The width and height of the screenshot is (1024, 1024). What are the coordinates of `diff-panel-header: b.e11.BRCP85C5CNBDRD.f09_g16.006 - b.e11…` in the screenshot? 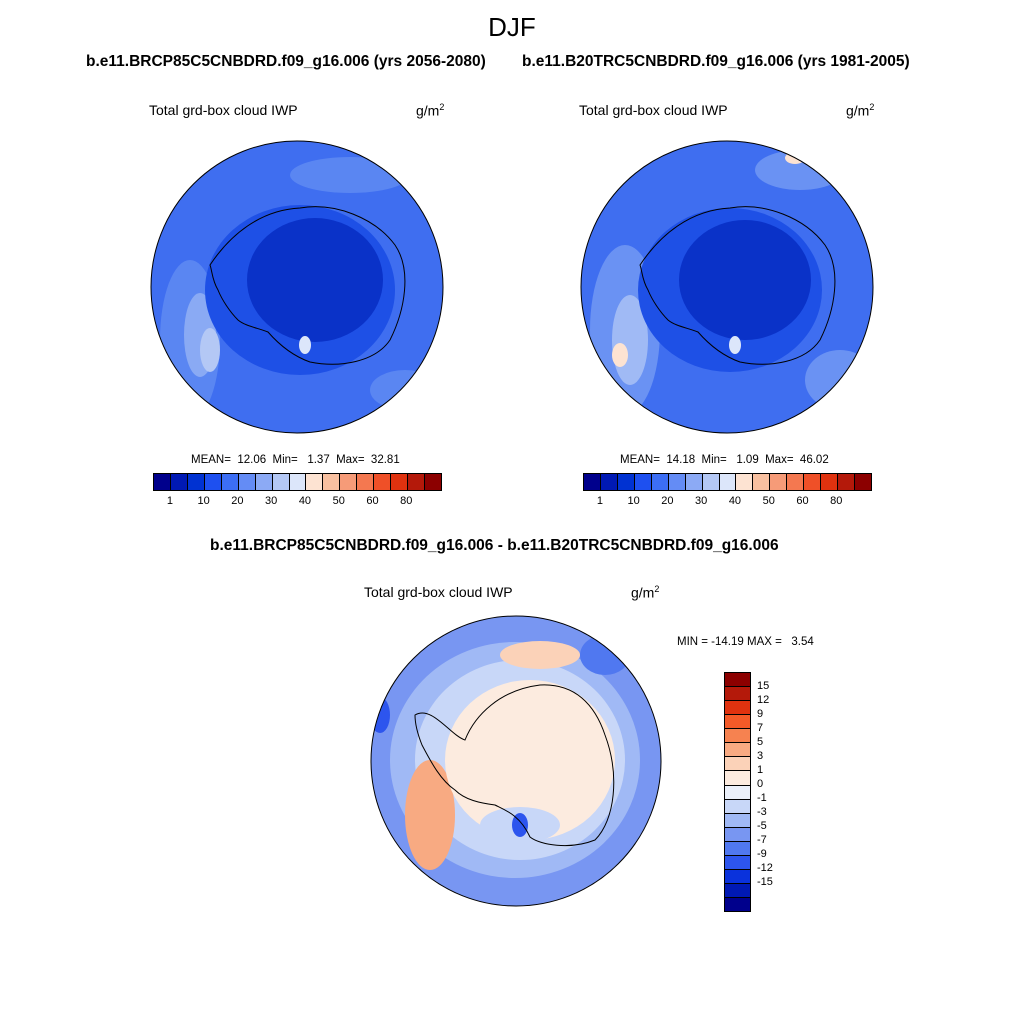 It's located at (494, 545).